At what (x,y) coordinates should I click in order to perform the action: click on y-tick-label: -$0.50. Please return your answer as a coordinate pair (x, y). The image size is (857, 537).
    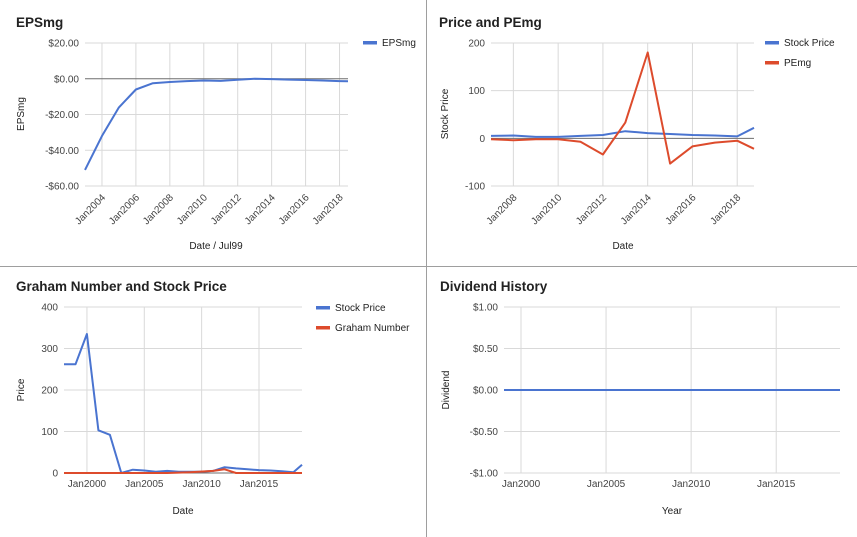
    Looking at the image, I should click on (484, 432).